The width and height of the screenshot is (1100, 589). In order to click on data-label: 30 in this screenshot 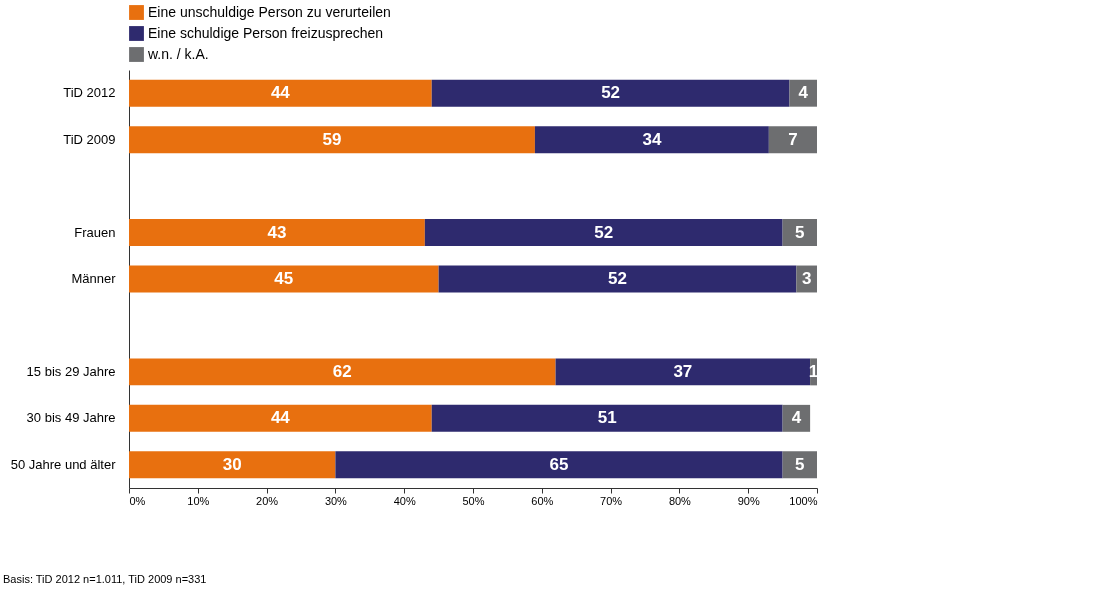, I will do `click(232, 464)`.